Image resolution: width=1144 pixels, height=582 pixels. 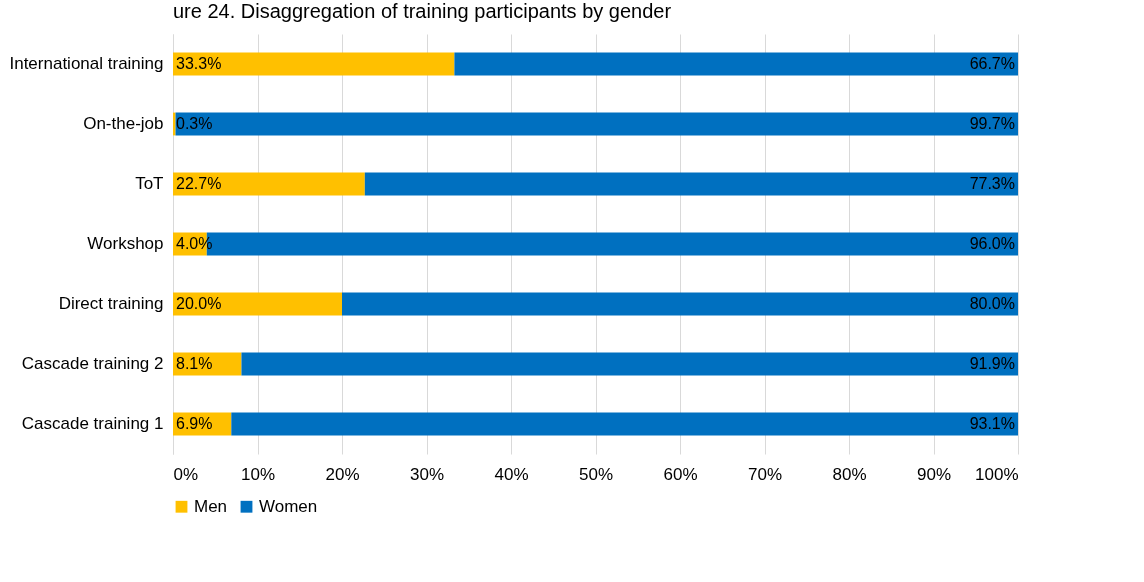 I want to click on data-label: 8.1%, so click(x=194, y=363).